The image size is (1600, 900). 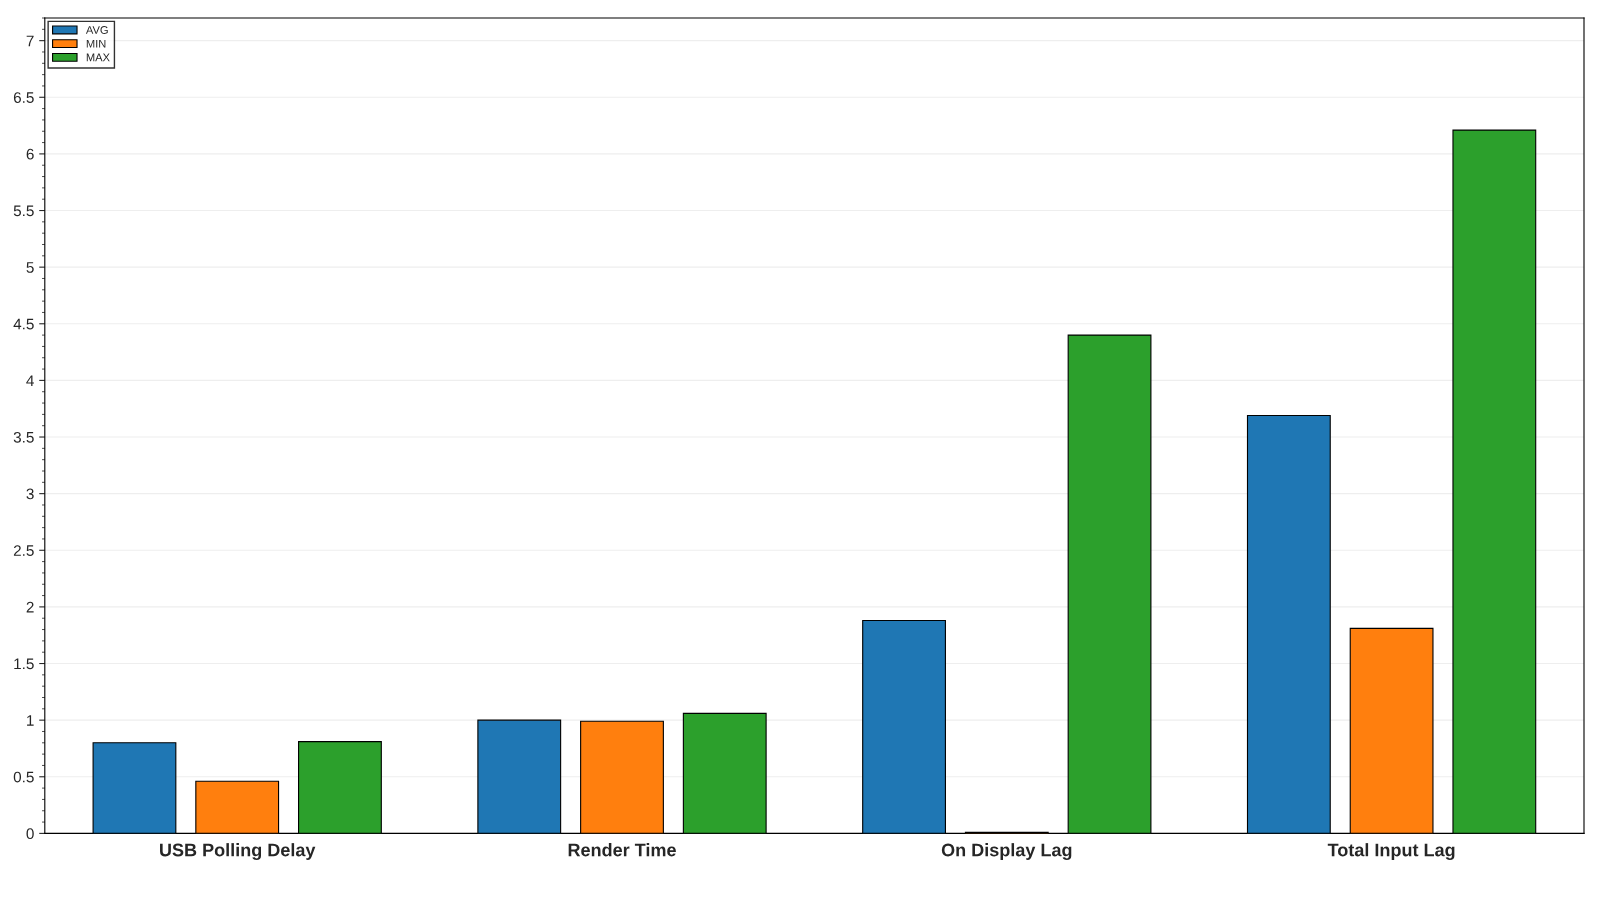 What do you see at coordinates (23, 437) in the screenshot?
I see `y-tick-label: 3.5` at bounding box center [23, 437].